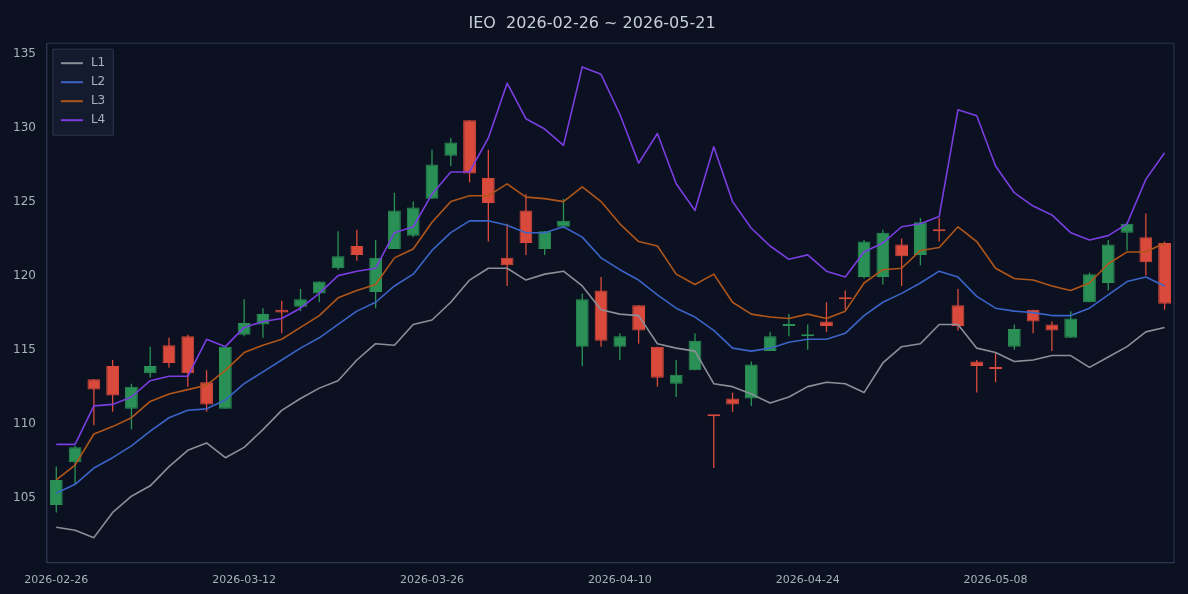 This screenshot has height=594, width=1188. Describe the element at coordinates (432, 580) in the screenshot. I see `x-tick-label: 2026-03-26` at that location.